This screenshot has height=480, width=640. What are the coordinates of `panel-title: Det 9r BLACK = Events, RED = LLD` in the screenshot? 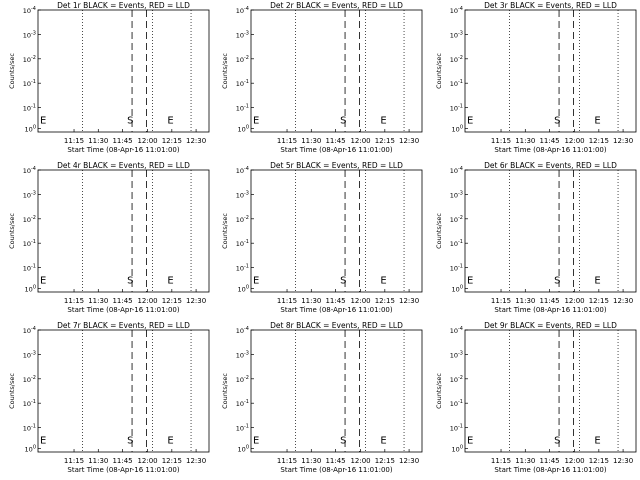 It's located at (550, 325).